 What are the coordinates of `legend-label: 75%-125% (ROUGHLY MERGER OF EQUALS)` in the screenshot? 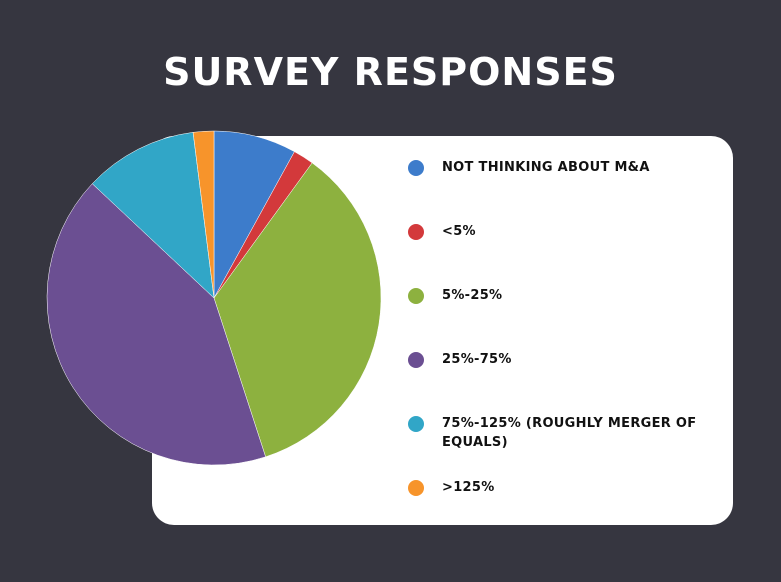 It's located at (569, 433).